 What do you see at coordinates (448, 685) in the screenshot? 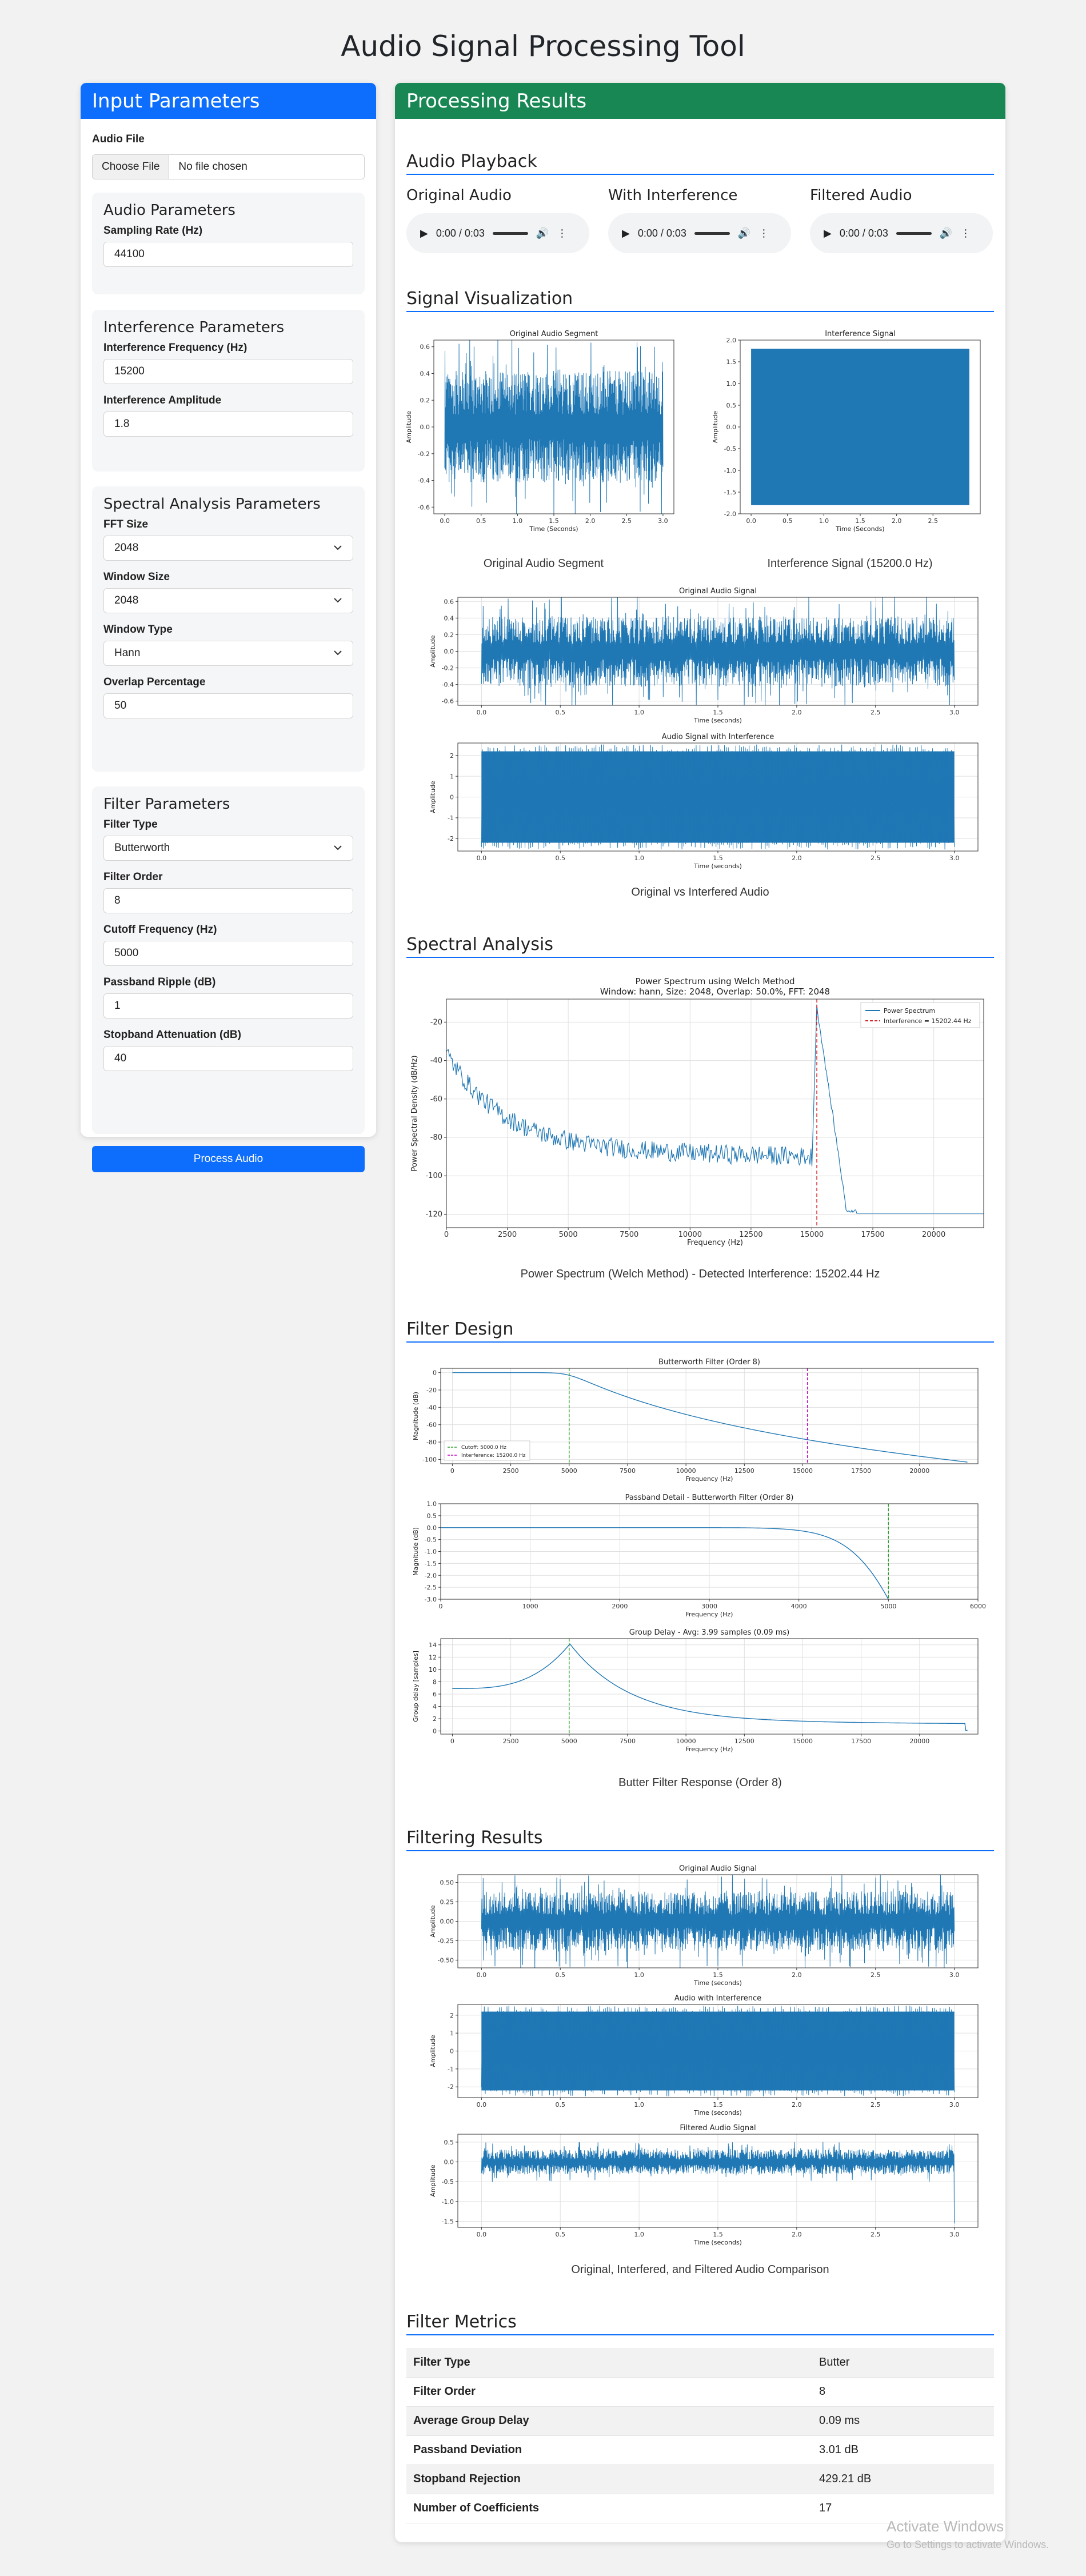
I see `y-tick-label: -0.4` at bounding box center [448, 685].